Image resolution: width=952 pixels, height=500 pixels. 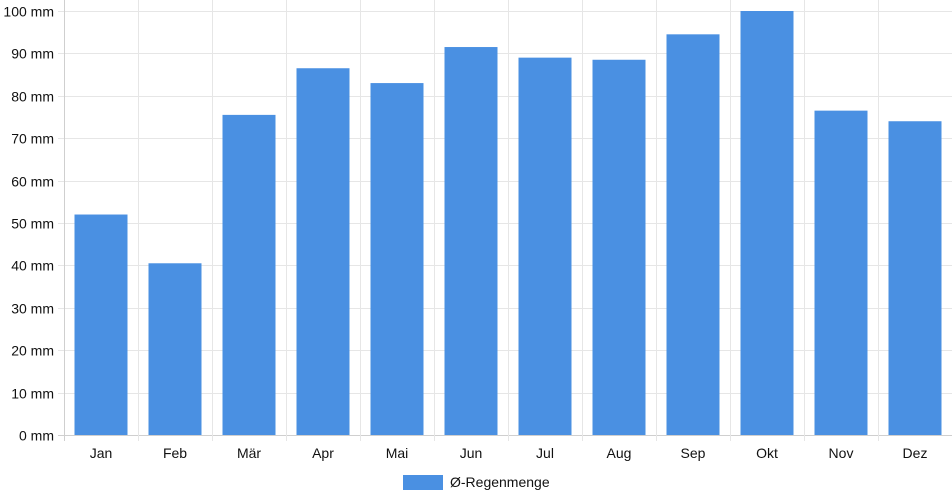 I want to click on x-tick-label: Mär, so click(x=249, y=453).